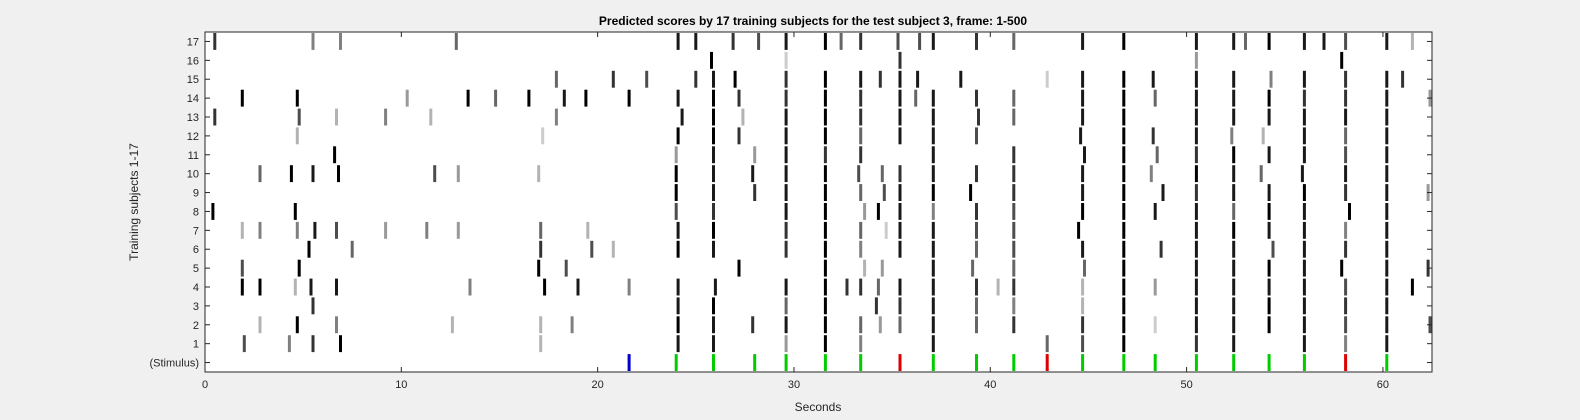 This screenshot has height=420, width=1580. What do you see at coordinates (990, 385) in the screenshot?
I see `x-tick-label-40: 40` at bounding box center [990, 385].